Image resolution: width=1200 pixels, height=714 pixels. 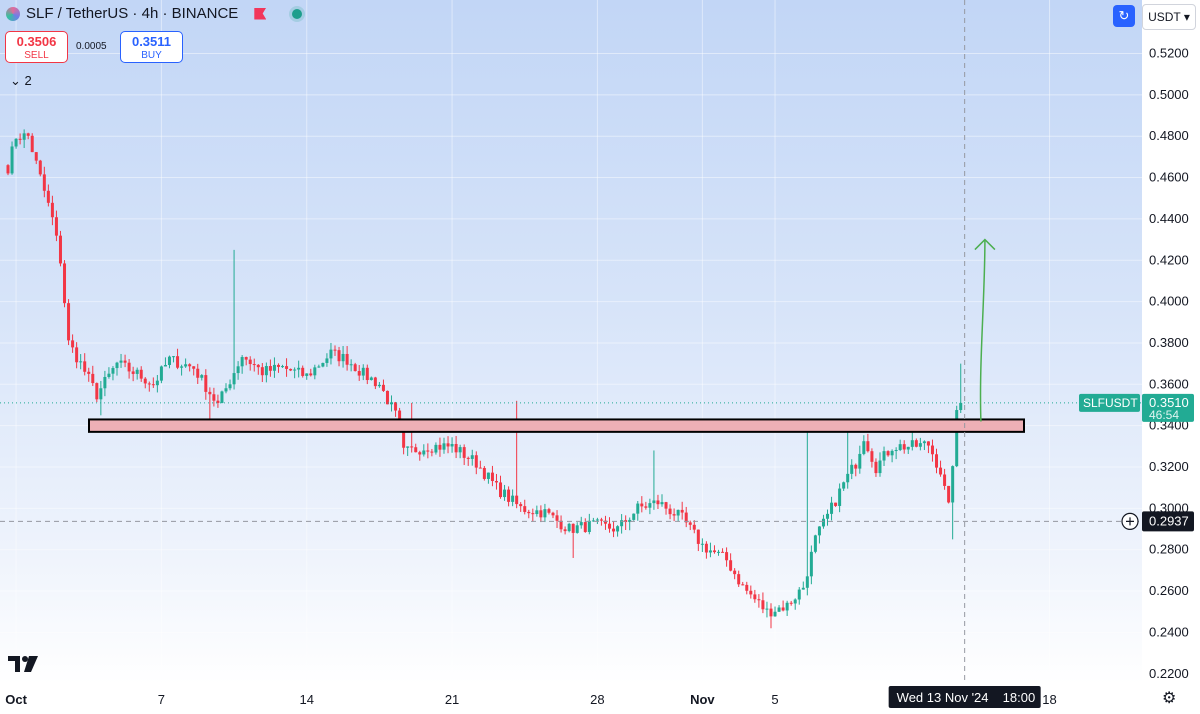 What do you see at coordinates (161, 699) in the screenshot?
I see `x-tick-label: 7` at bounding box center [161, 699].